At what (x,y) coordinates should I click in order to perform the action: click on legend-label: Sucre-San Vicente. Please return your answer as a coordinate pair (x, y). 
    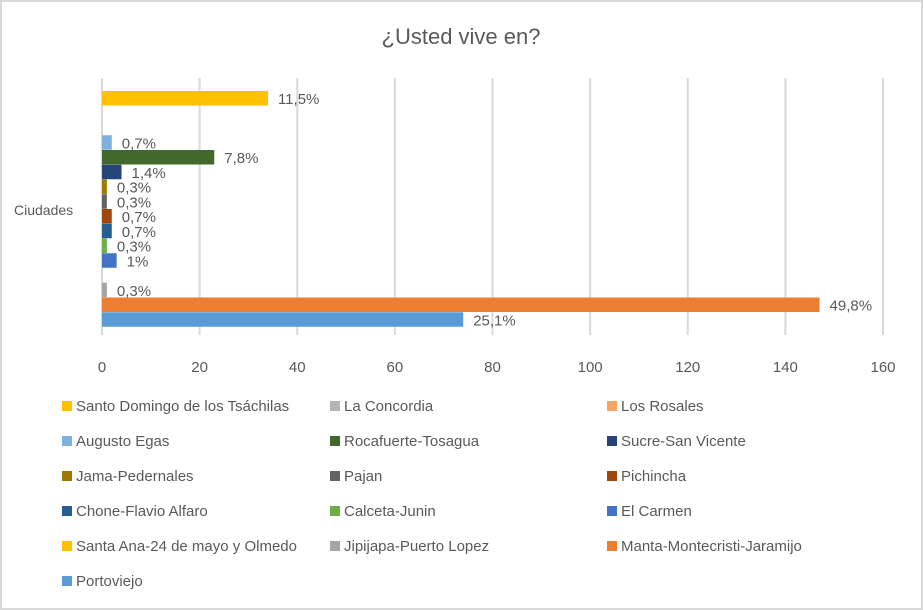
    Looking at the image, I should click on (683, 441).